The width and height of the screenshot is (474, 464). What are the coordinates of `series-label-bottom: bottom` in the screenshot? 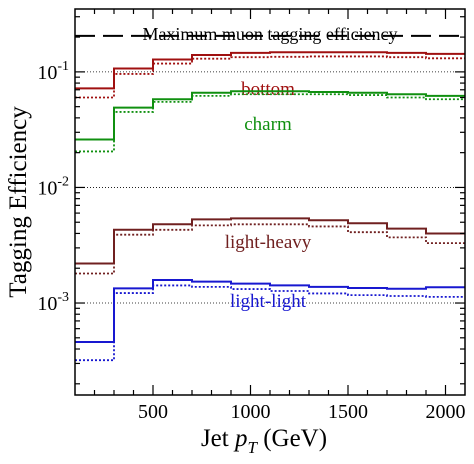 It's located at (268, 89).